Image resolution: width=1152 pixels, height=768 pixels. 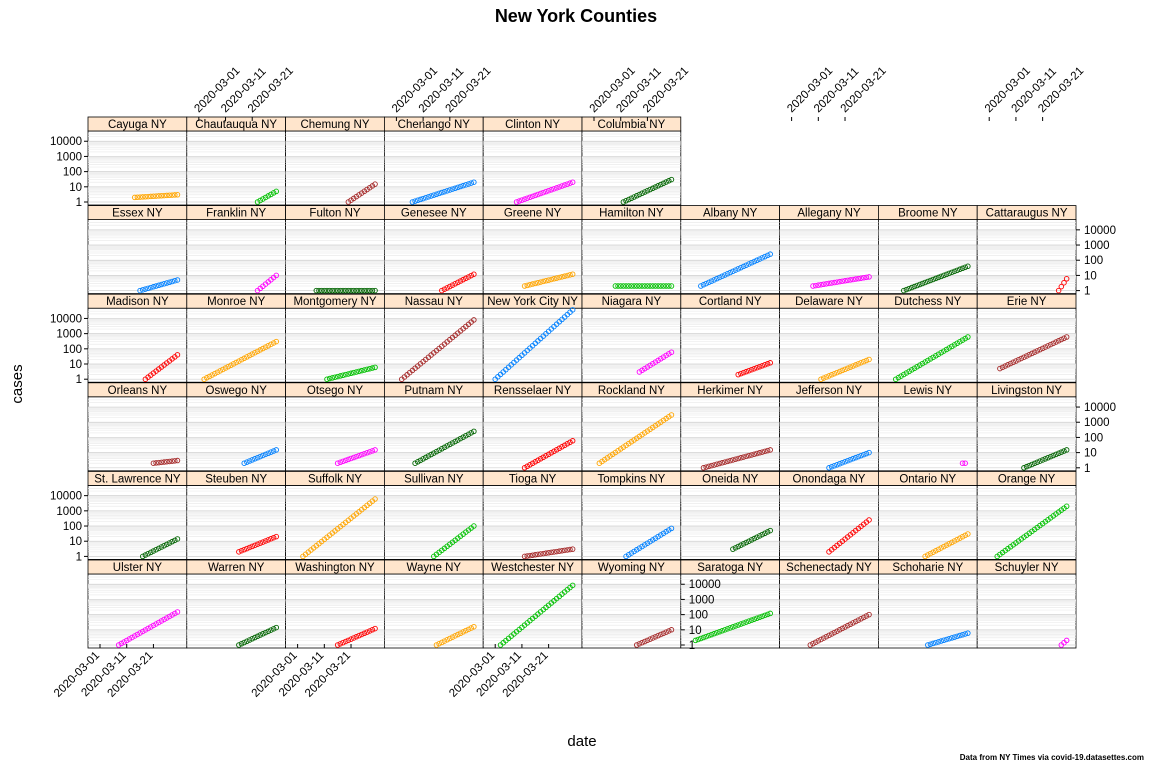 What do you see at coordinates (334, 125) in the screenshot?
I see `strip-label: Chemung NY` at bounding box center [334, 125].